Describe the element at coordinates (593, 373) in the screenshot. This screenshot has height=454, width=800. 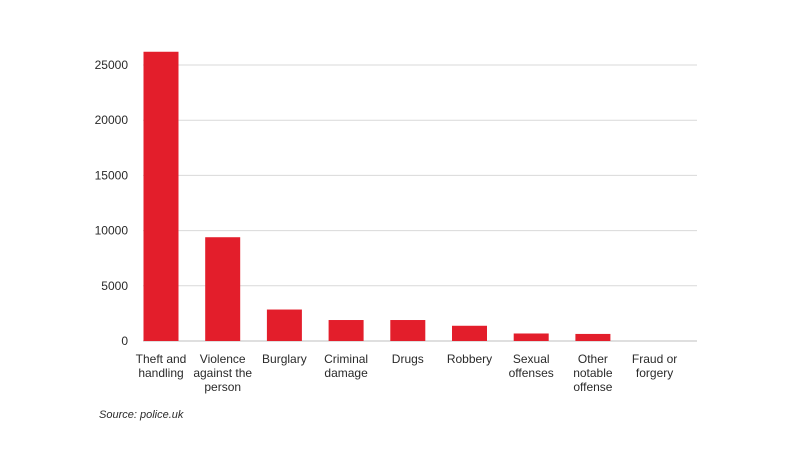
I see `x-tick-label: Other notable offense` at that location.